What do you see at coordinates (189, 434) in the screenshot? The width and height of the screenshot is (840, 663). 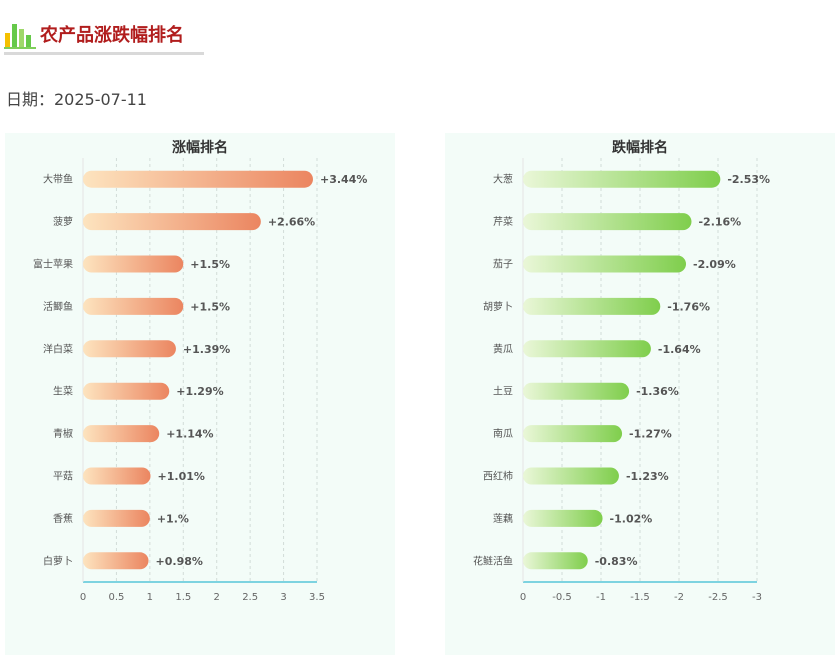 I see `rise-value-label: +1.14%` at bounding box center [189, 434].